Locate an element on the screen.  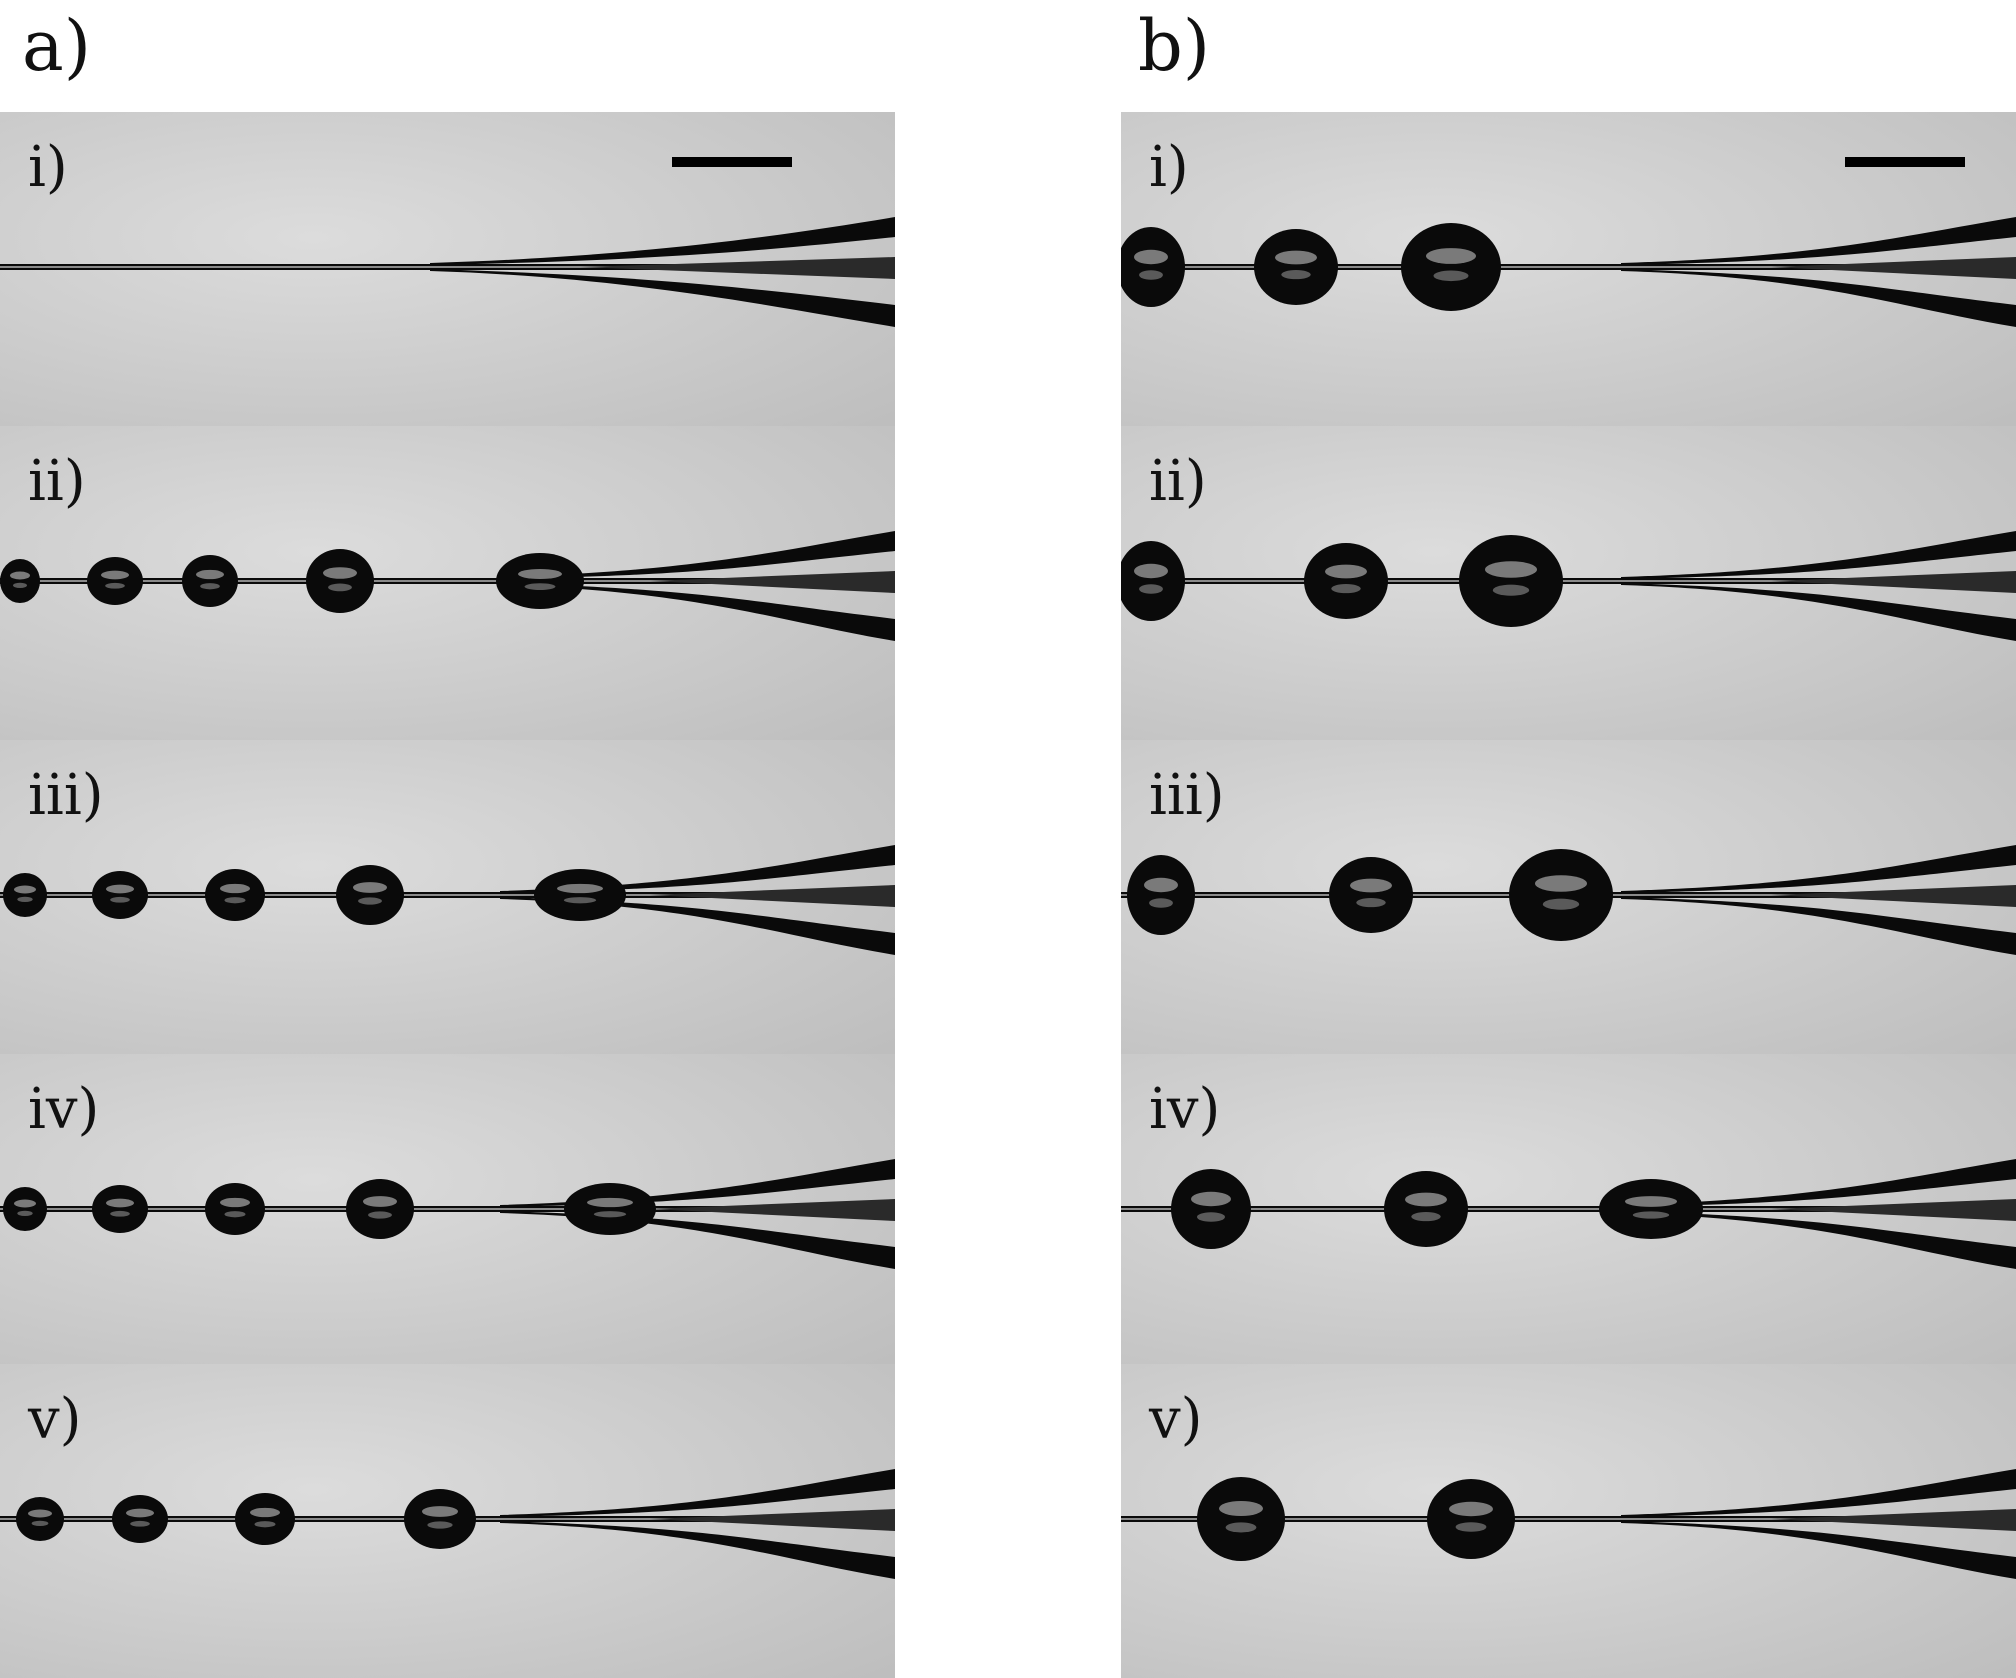
panel-label: i) is located at coordinates (48, 167).